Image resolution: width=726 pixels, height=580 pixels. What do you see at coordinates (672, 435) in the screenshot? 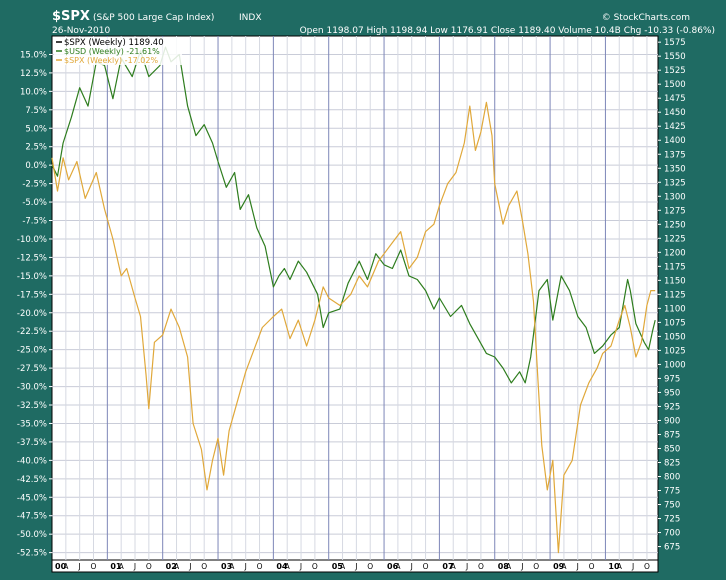
I see `right-tick-label: 875` at bounding box center [672, 435].